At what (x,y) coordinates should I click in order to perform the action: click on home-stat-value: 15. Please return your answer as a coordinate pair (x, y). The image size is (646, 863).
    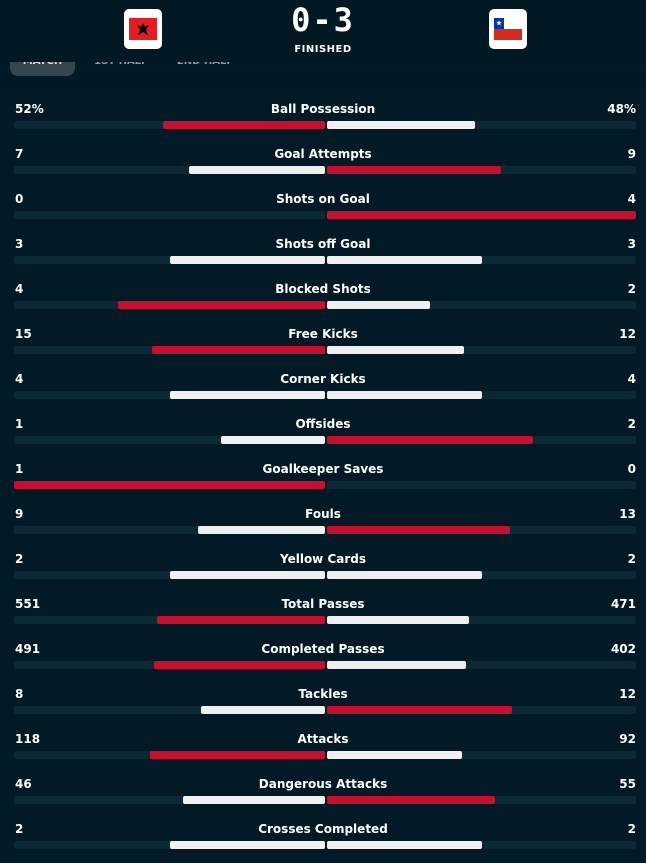
    Looking at the image, I should click on (23, 334).